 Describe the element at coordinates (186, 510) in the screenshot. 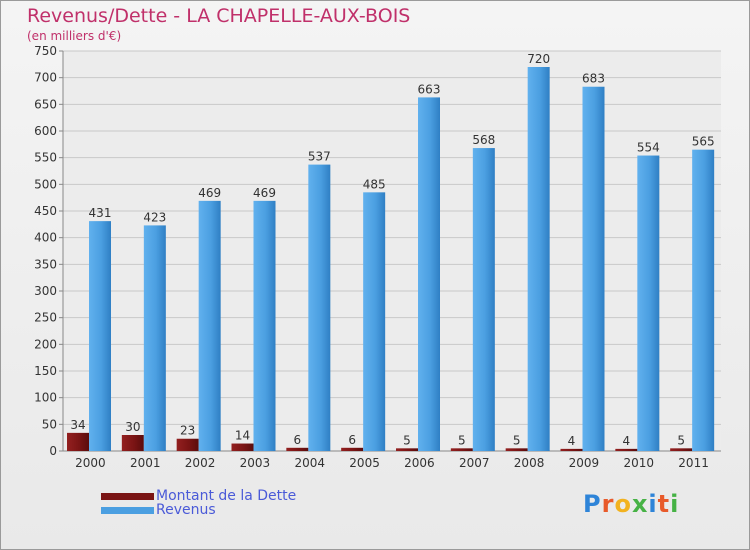

I see `legend-label-revenus: Revenus` at that location.